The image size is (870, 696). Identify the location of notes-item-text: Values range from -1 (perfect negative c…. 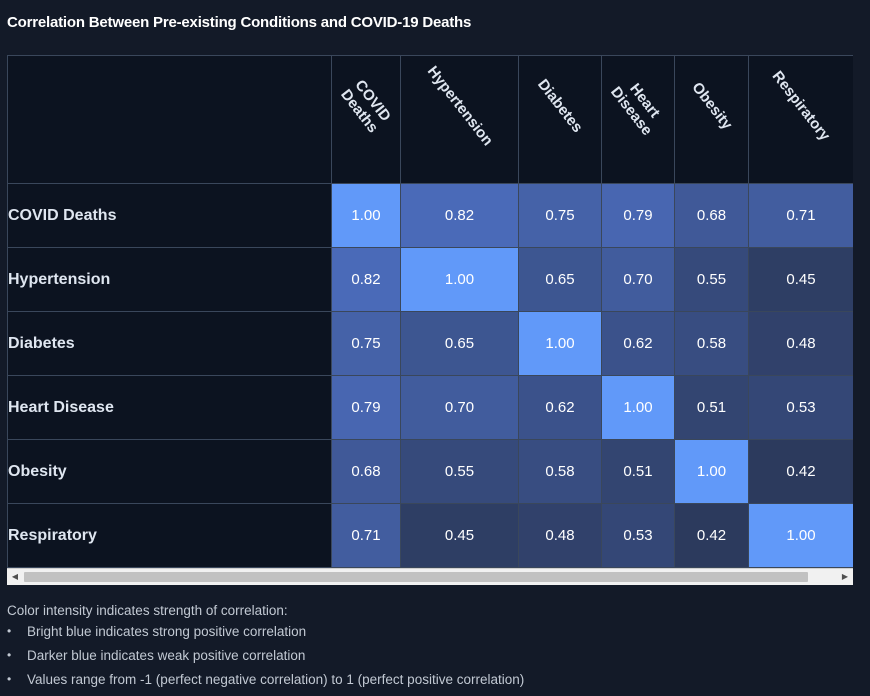
(276, 679).